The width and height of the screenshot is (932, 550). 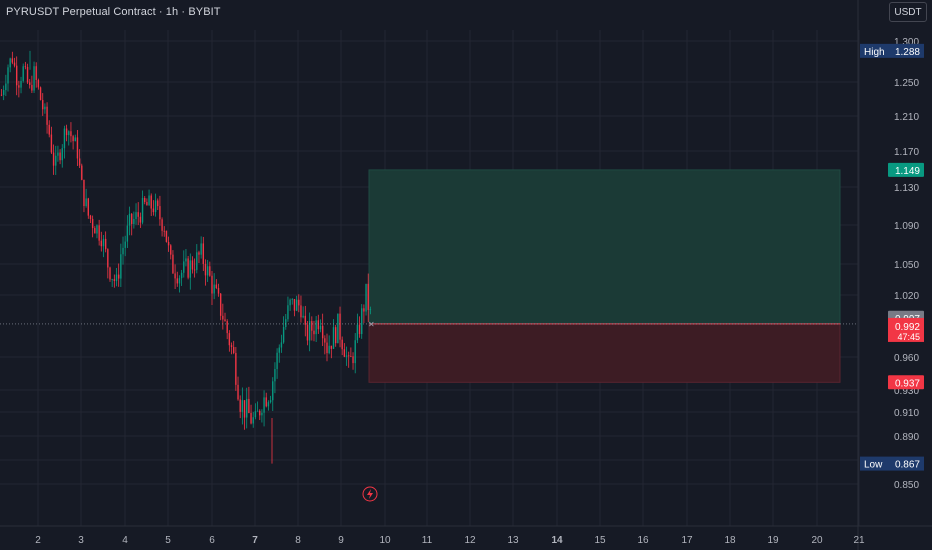 I want to click on last-price-value: 0.992, so click(x=907, y=327).